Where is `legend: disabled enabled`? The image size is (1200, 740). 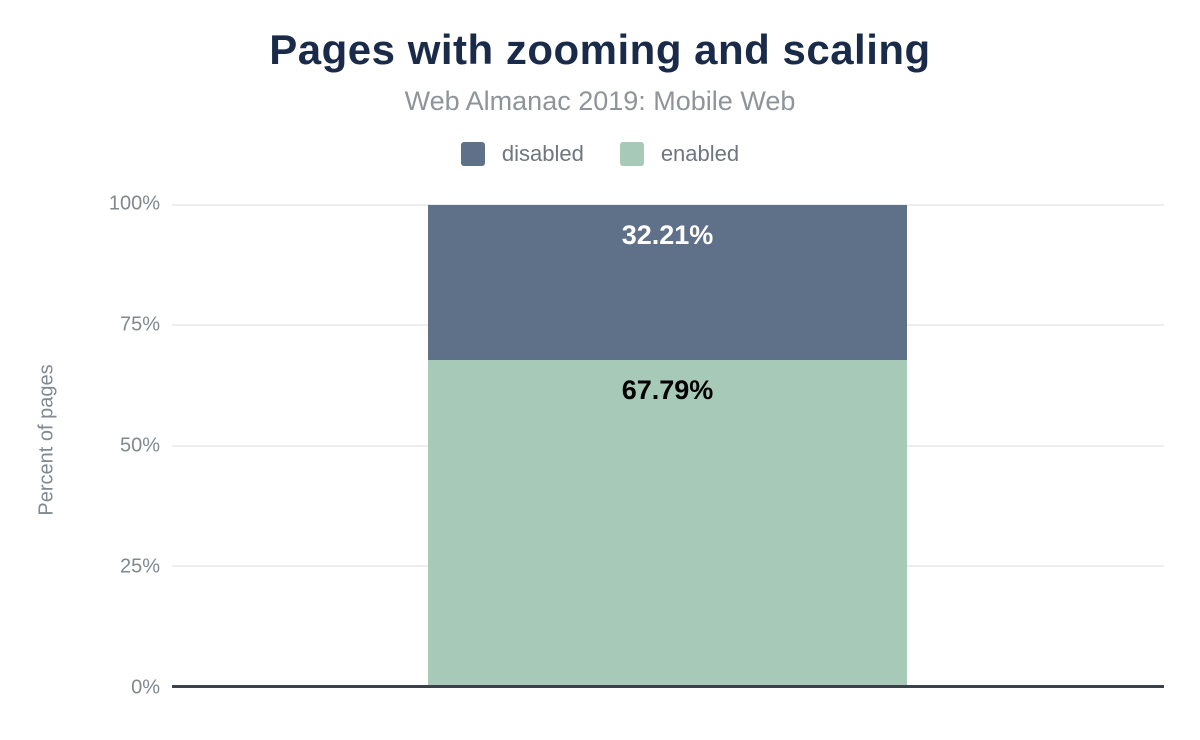
legend: disabled enabled is located at coordinates (600, 154).